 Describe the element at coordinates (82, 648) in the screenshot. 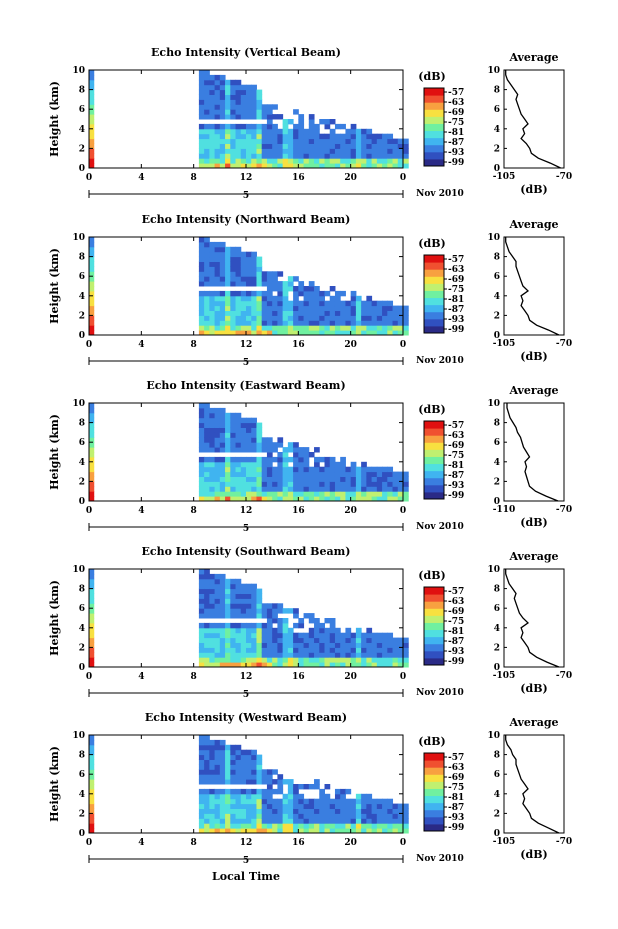

I see `y-tick-label: 2` at that location.